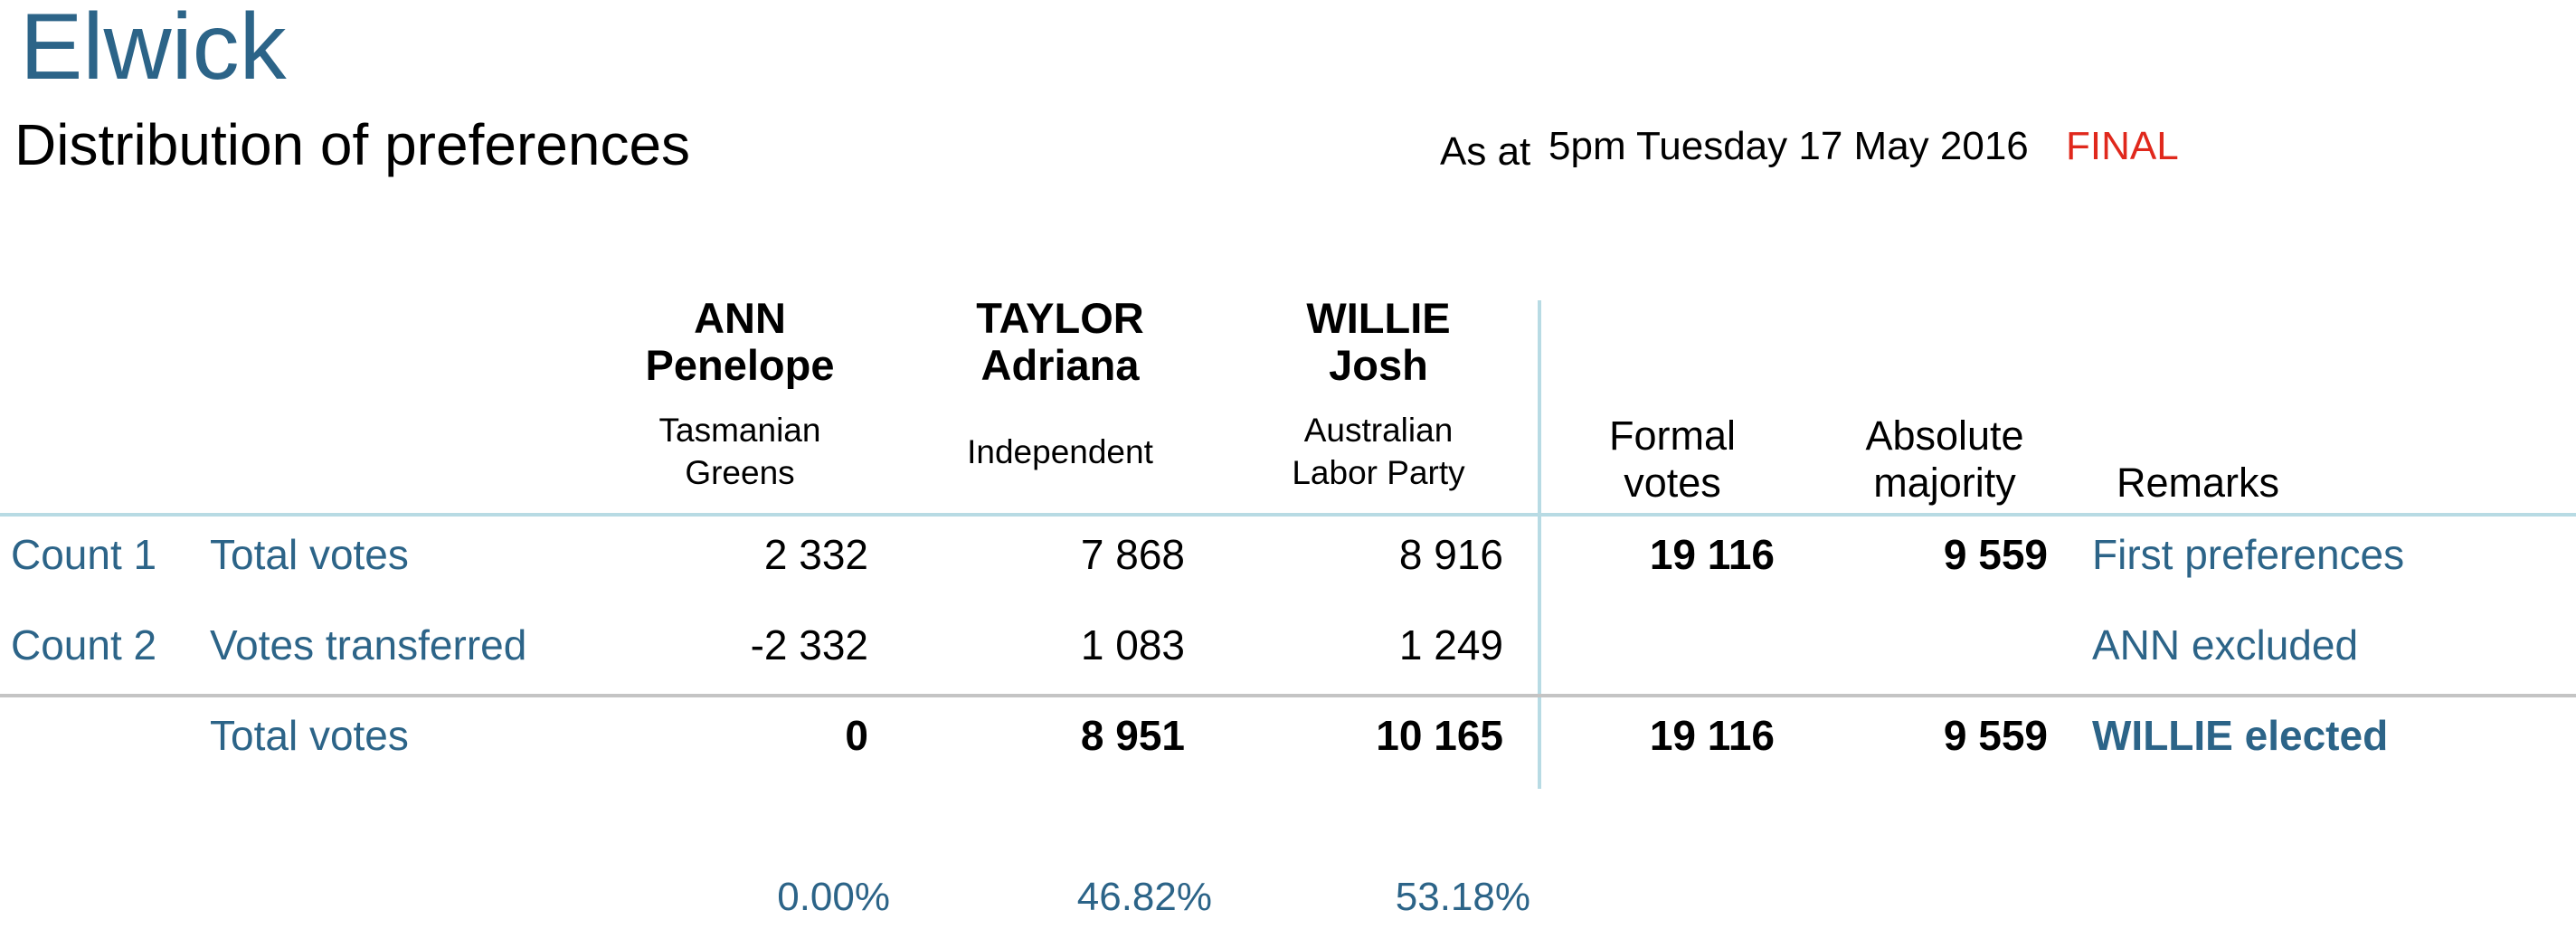 The height and width of the screenshot is (948, 2576). Describe the element at coordinates (1673, 483) in the screenshot. I see `header-line-2: votes` at that location.